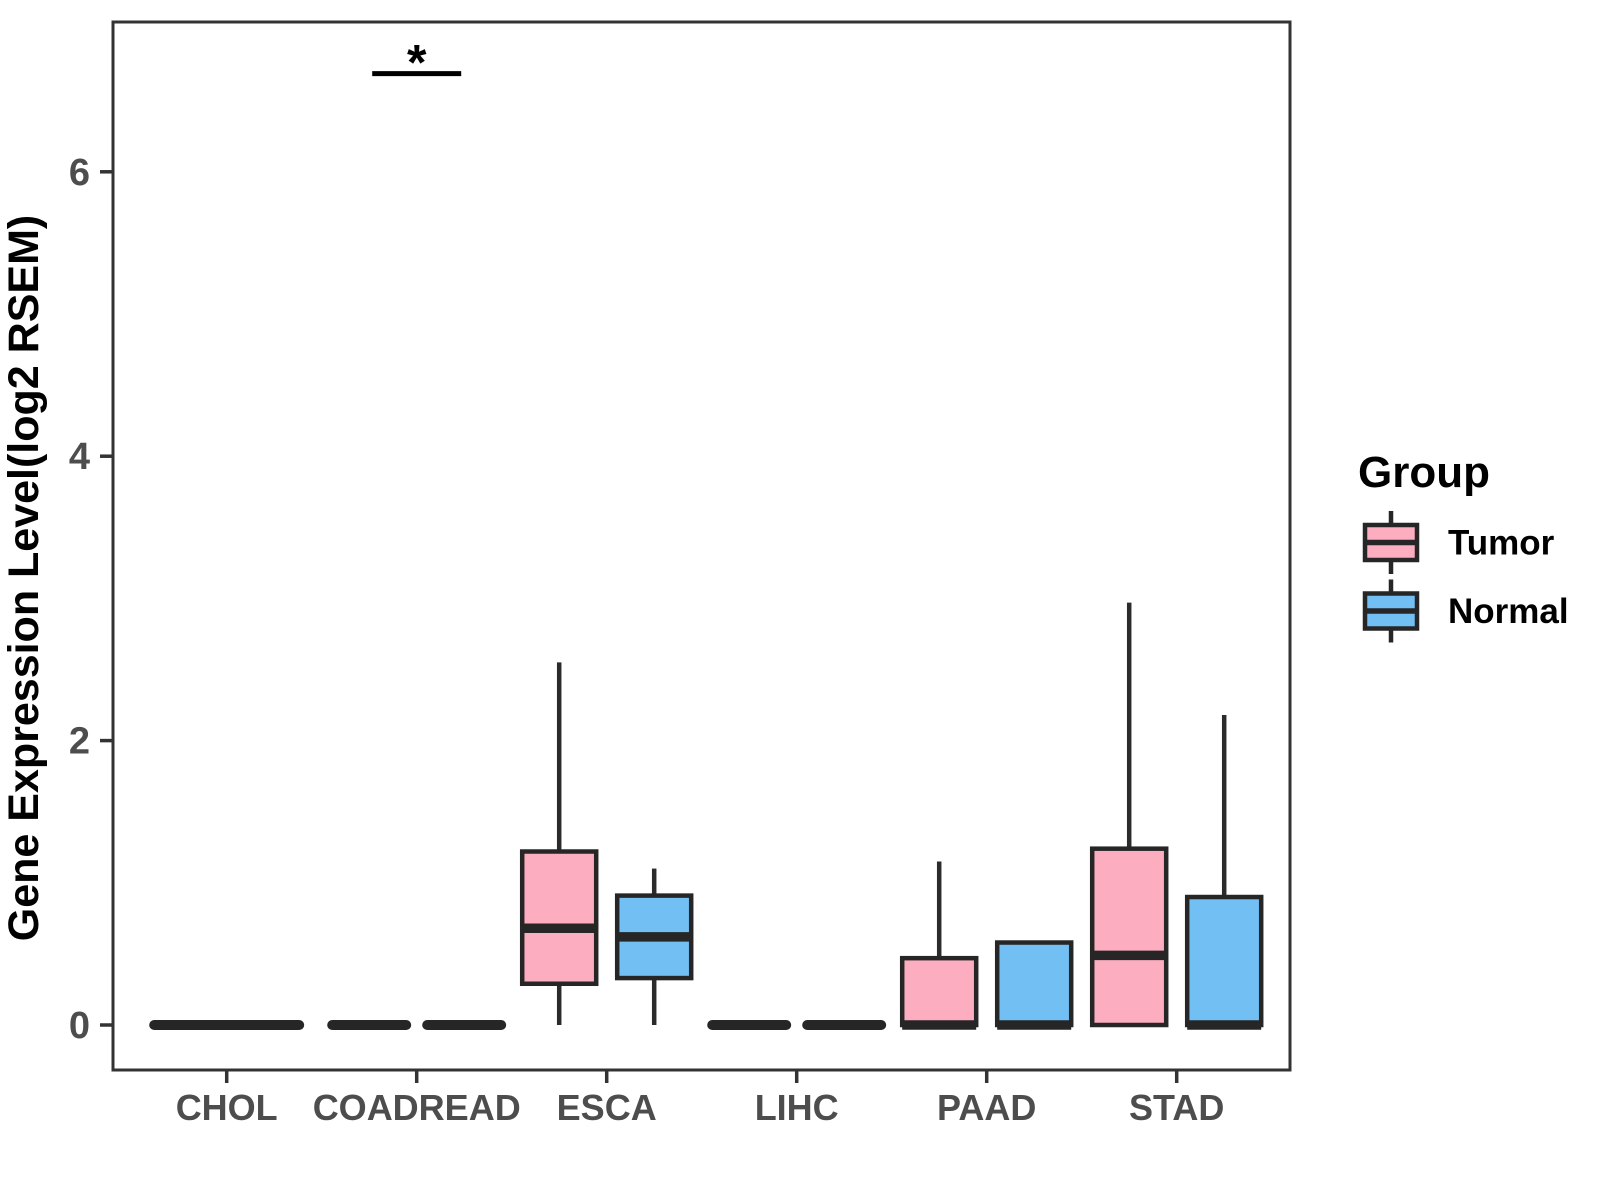 Image resolution: width=1600 pixels, height=1200 pixels. Describe the element at coordinates (91, 599) in the screenshot. I see `y-axis: 0 2 4 6` at that location.